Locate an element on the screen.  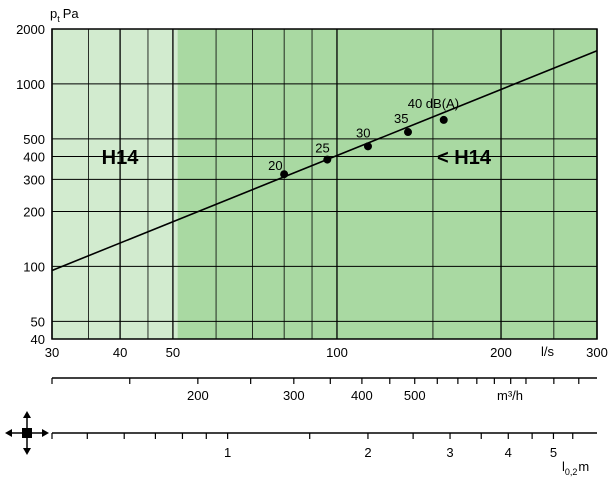
x-tick-label: 200 is located at coordinates (501, 352).